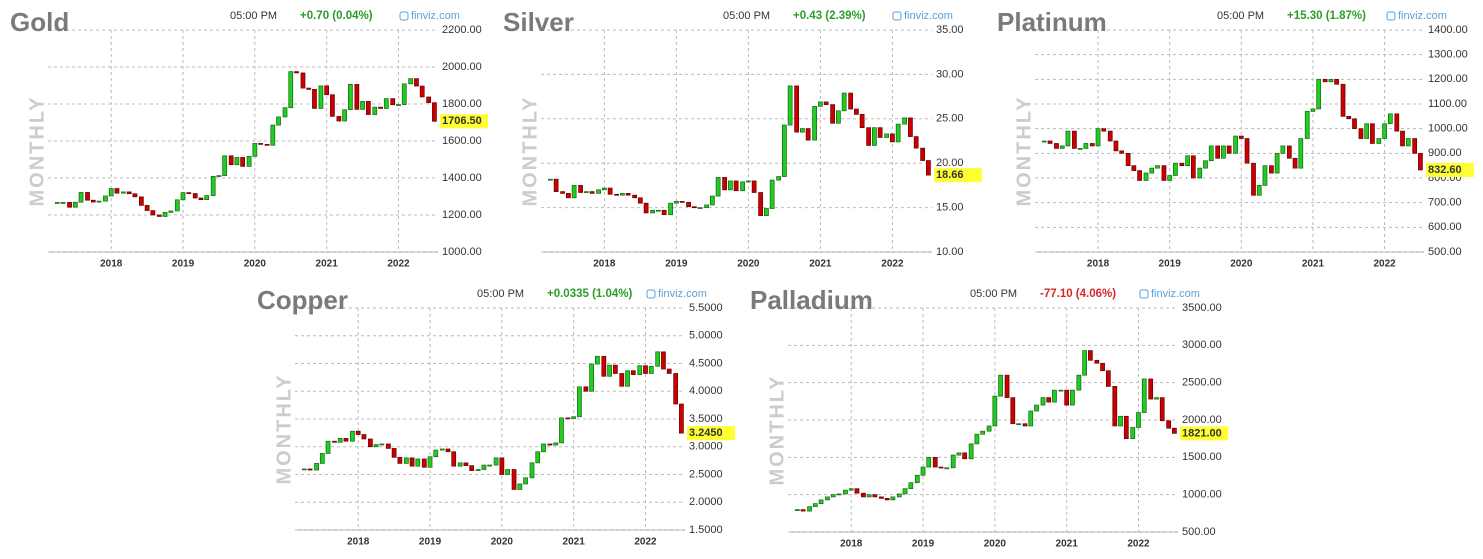 The width and height of the screenshot is (1483, 559). What do you see at coordinates (820, 264) in the screenshot?
I see `x-tick-label: 2021` at bounding box center [820, 264].